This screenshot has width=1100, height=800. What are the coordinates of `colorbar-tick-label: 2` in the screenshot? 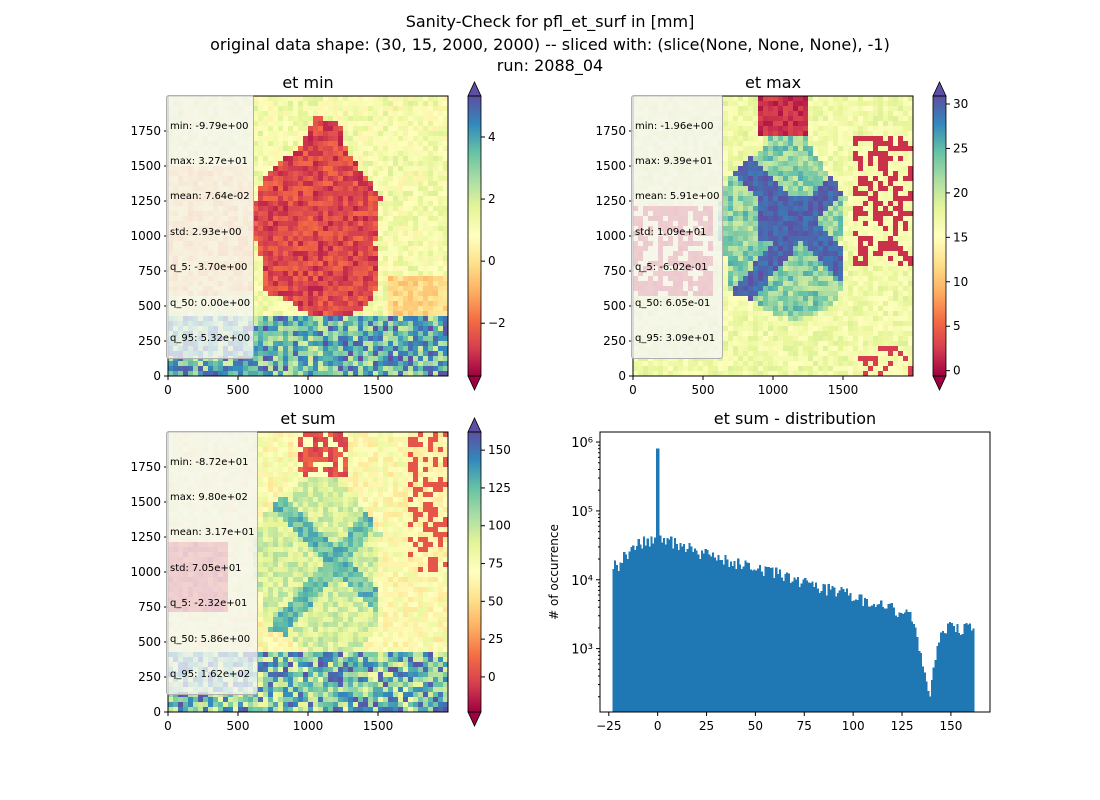 It's located at (492, 199).